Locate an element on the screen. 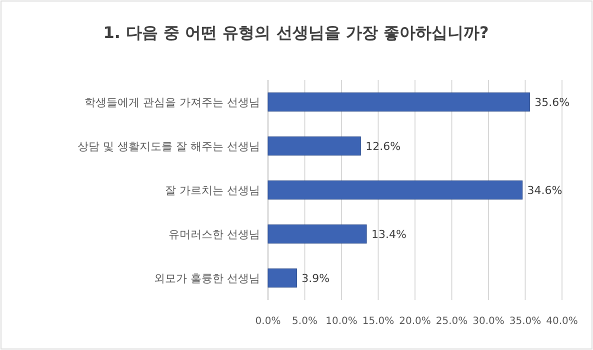  x-tick-label: 5.0% is located at coordinates (305, 321).